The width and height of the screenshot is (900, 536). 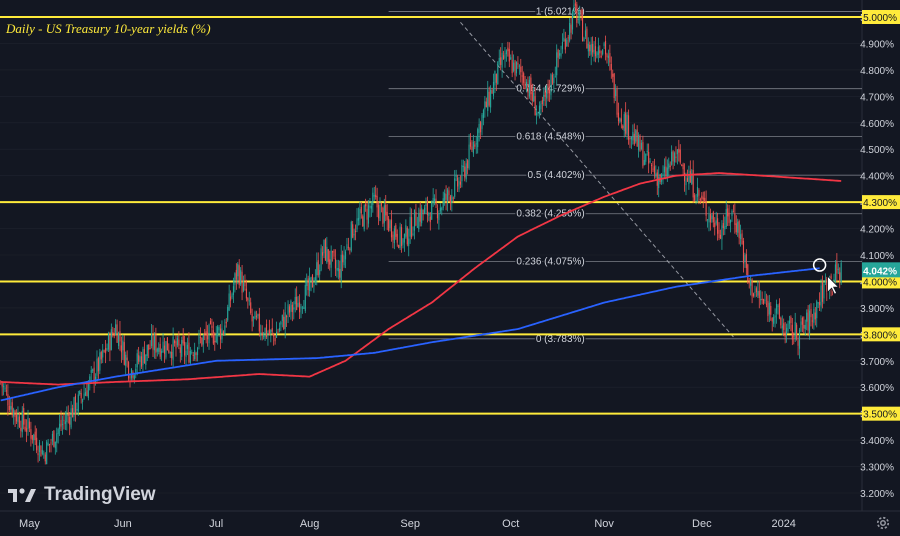 What do you see at coordinates (880, 282) in the screenshot?
I see `level-badge-label: 4.000%` at bounding box center [880, 282].